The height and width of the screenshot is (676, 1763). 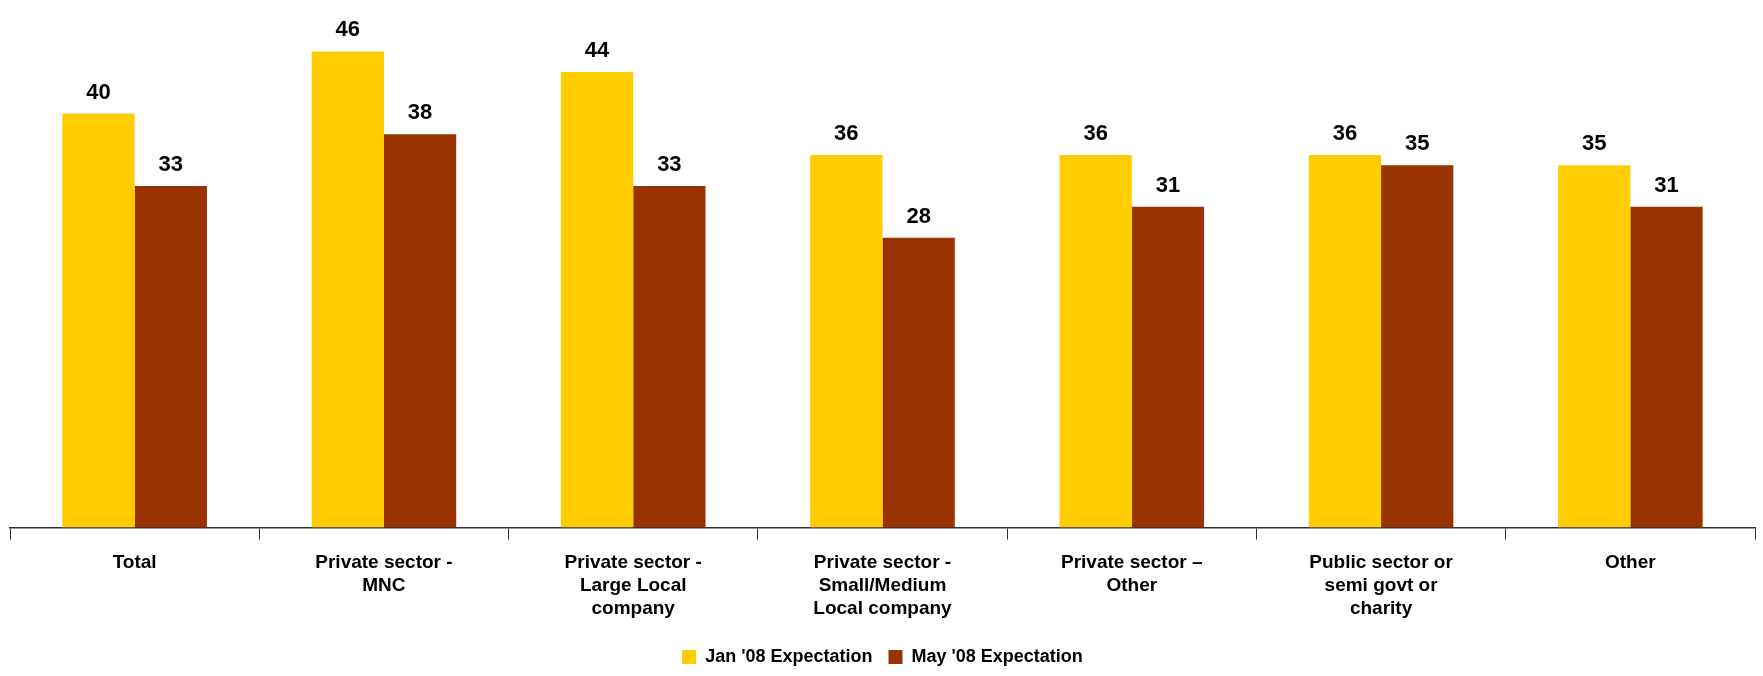 I want to click on data-label: 38, so click(x=420, y=112).